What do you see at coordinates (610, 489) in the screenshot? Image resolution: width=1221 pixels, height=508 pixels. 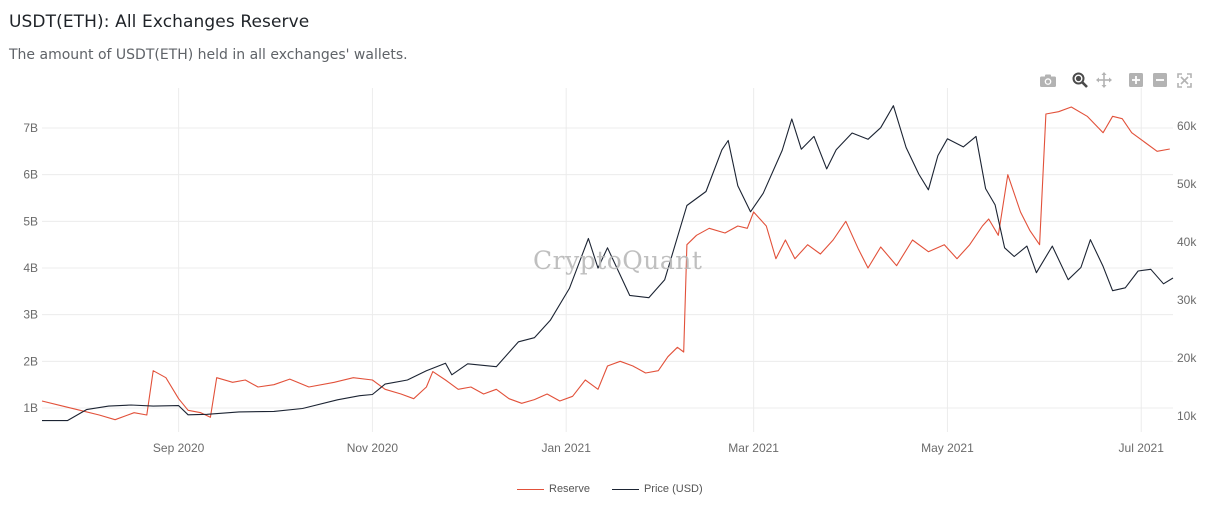 I see `chart-legend: Reserve Price (USD)` at bounding box center [610, 489].